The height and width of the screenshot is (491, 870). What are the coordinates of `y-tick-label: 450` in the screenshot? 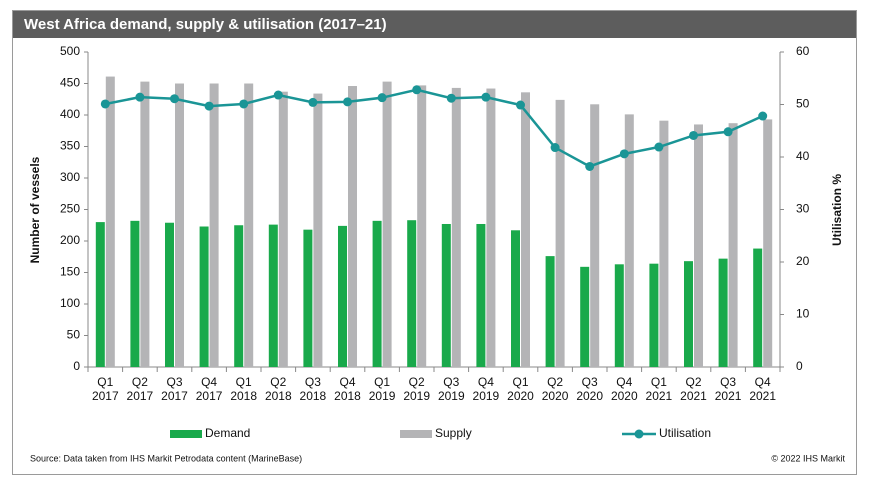 It's located at (70, 83).